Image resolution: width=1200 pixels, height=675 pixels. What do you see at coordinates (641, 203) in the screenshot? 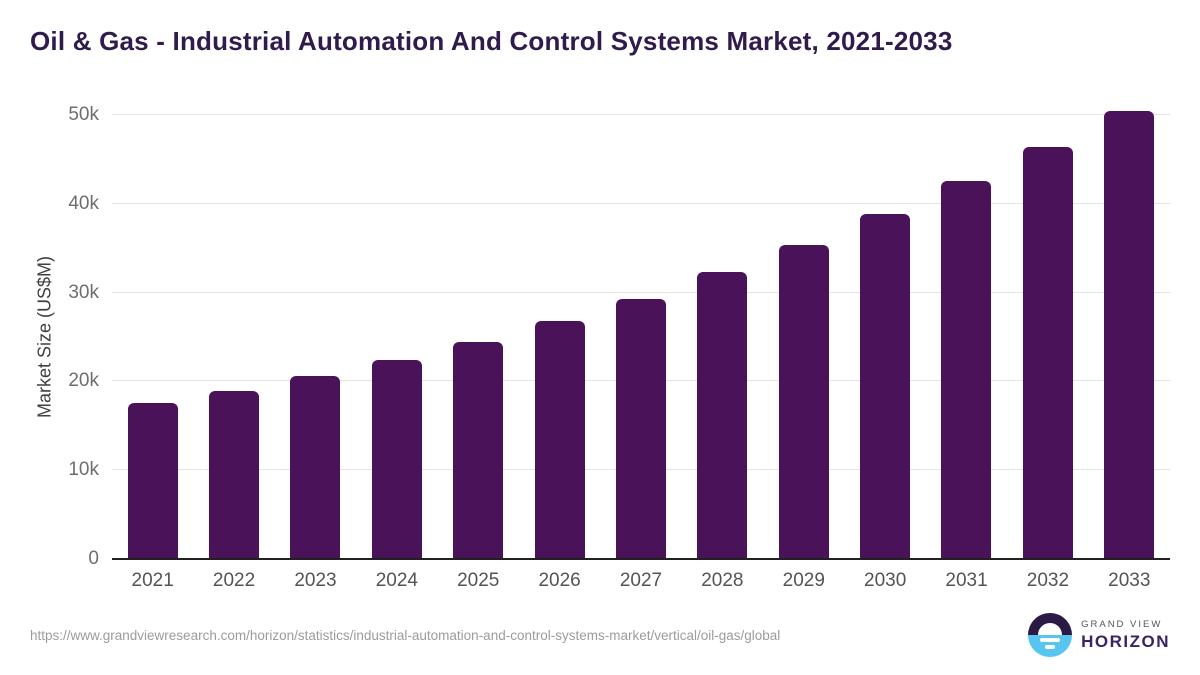
I see `gridline-40k` at bounding box center [641, 203].